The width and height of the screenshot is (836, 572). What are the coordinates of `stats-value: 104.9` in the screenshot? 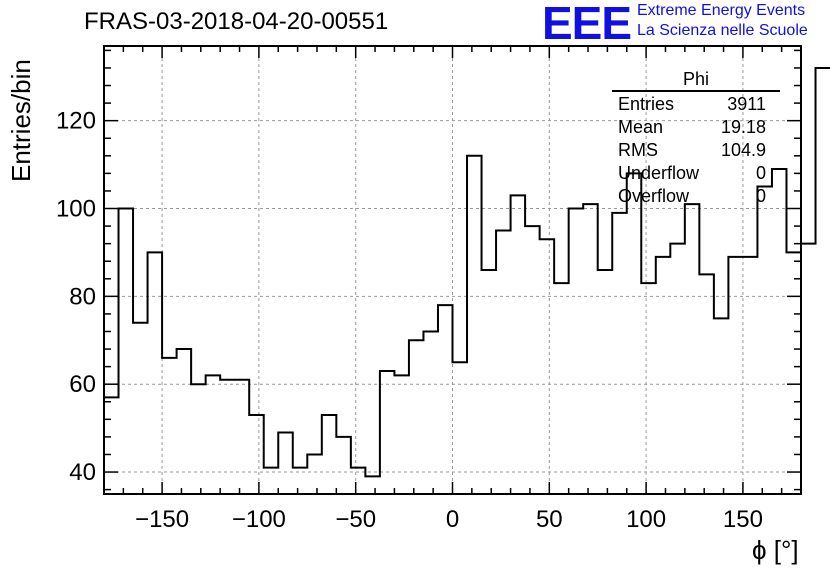 It's located at (743, 150).